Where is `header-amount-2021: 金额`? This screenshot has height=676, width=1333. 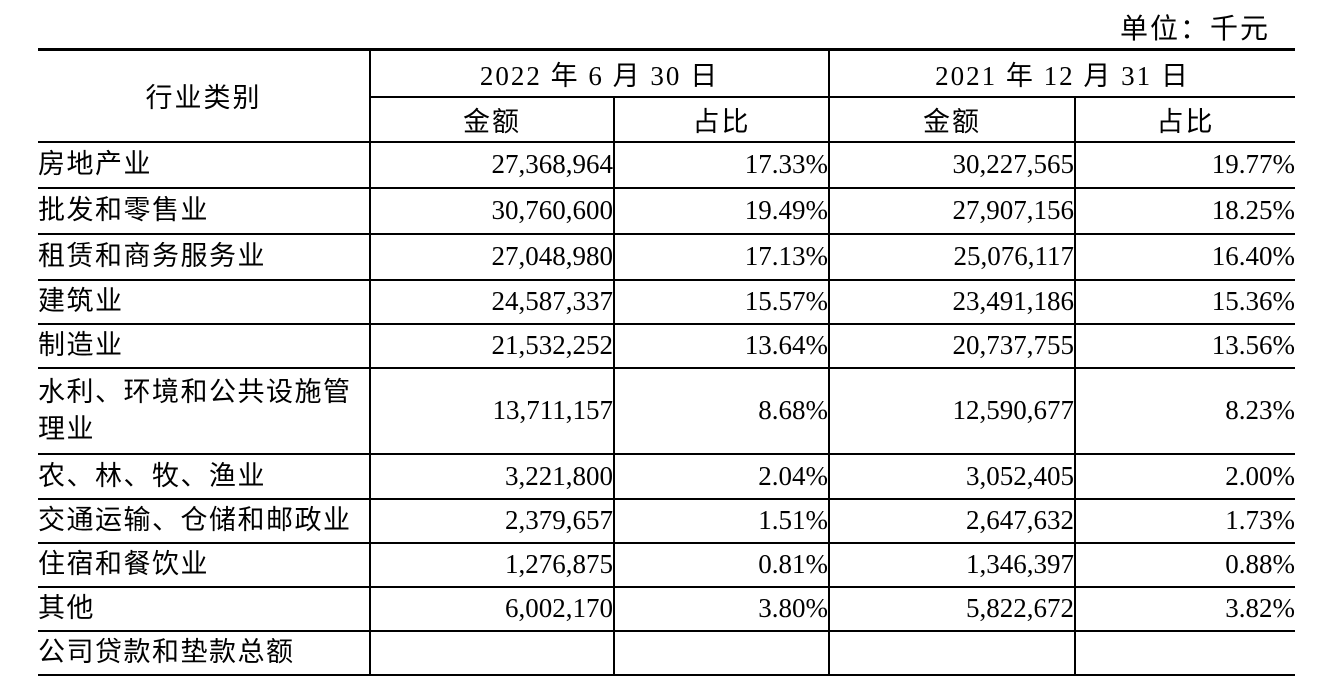 header-amount-2021: 金额 is located at coordinates (952, 119).